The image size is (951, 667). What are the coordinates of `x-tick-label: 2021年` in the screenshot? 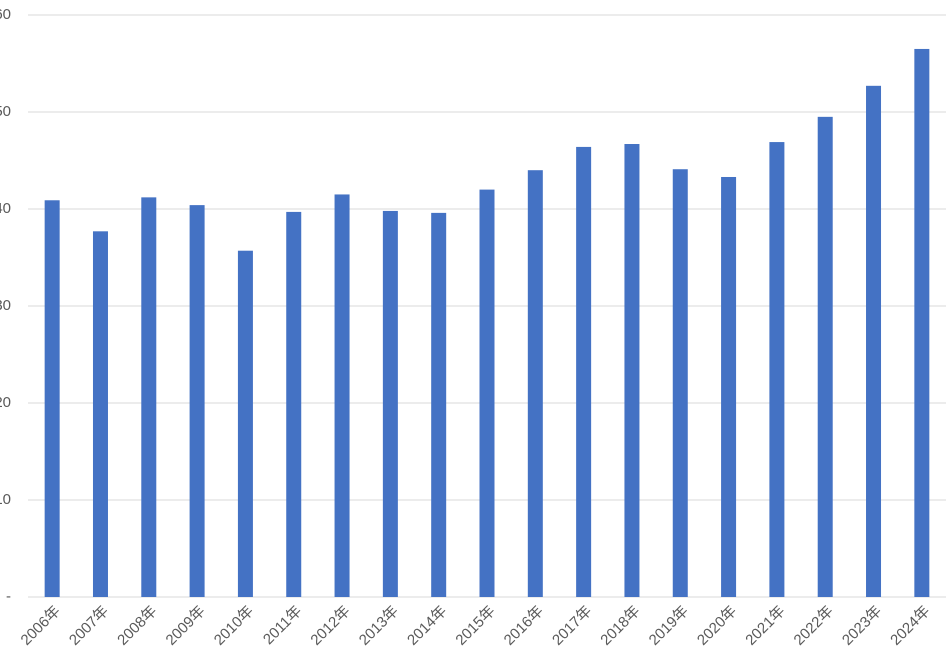 It's located at (765, 626).